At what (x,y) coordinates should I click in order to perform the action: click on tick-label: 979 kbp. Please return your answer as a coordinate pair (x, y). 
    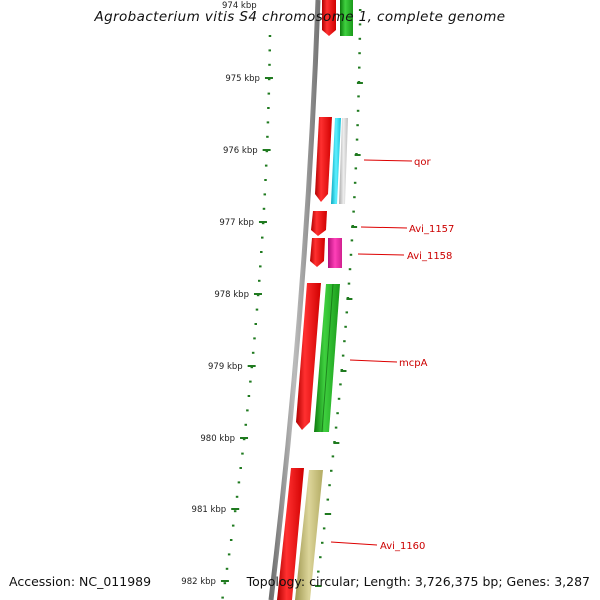
    Looking at the image, I should click on (225, 367).